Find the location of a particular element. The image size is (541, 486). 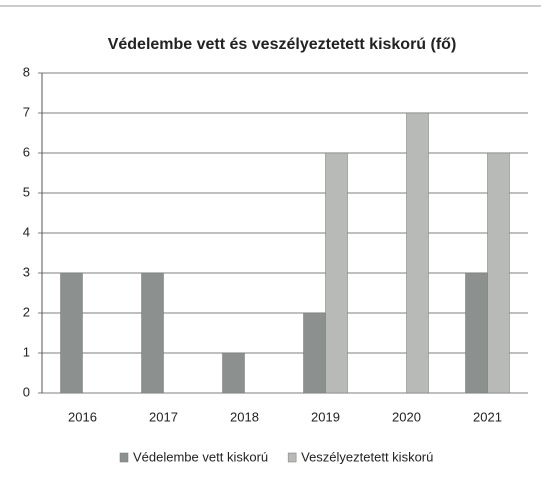

y-tick-label: 0 is located at coordinates (26, 391).